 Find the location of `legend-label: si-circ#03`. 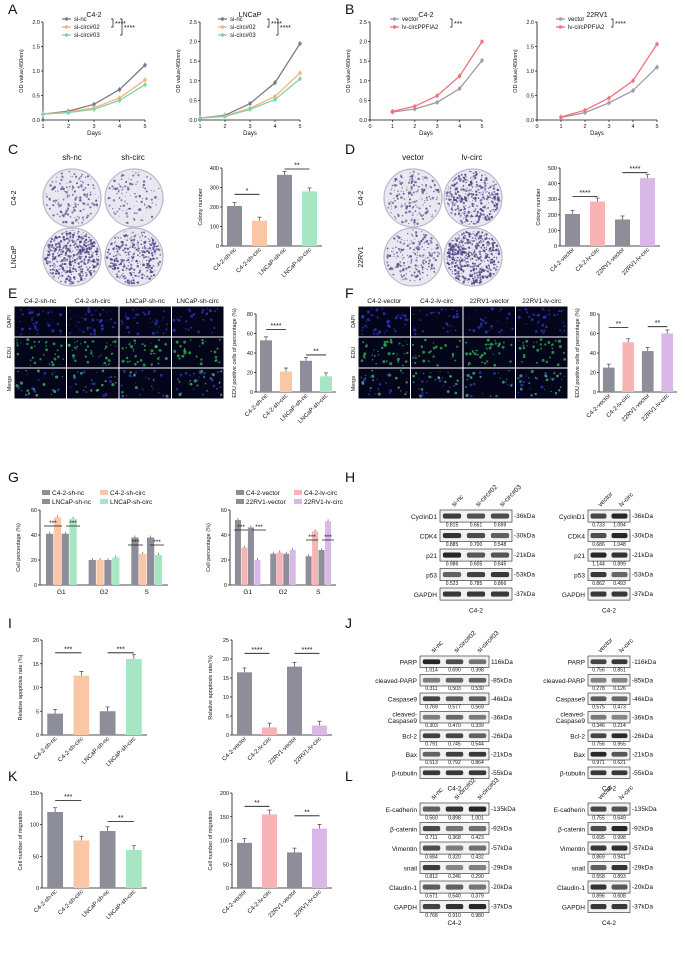

legend-label: si-circ#03 is located at coordinates (243, 36).